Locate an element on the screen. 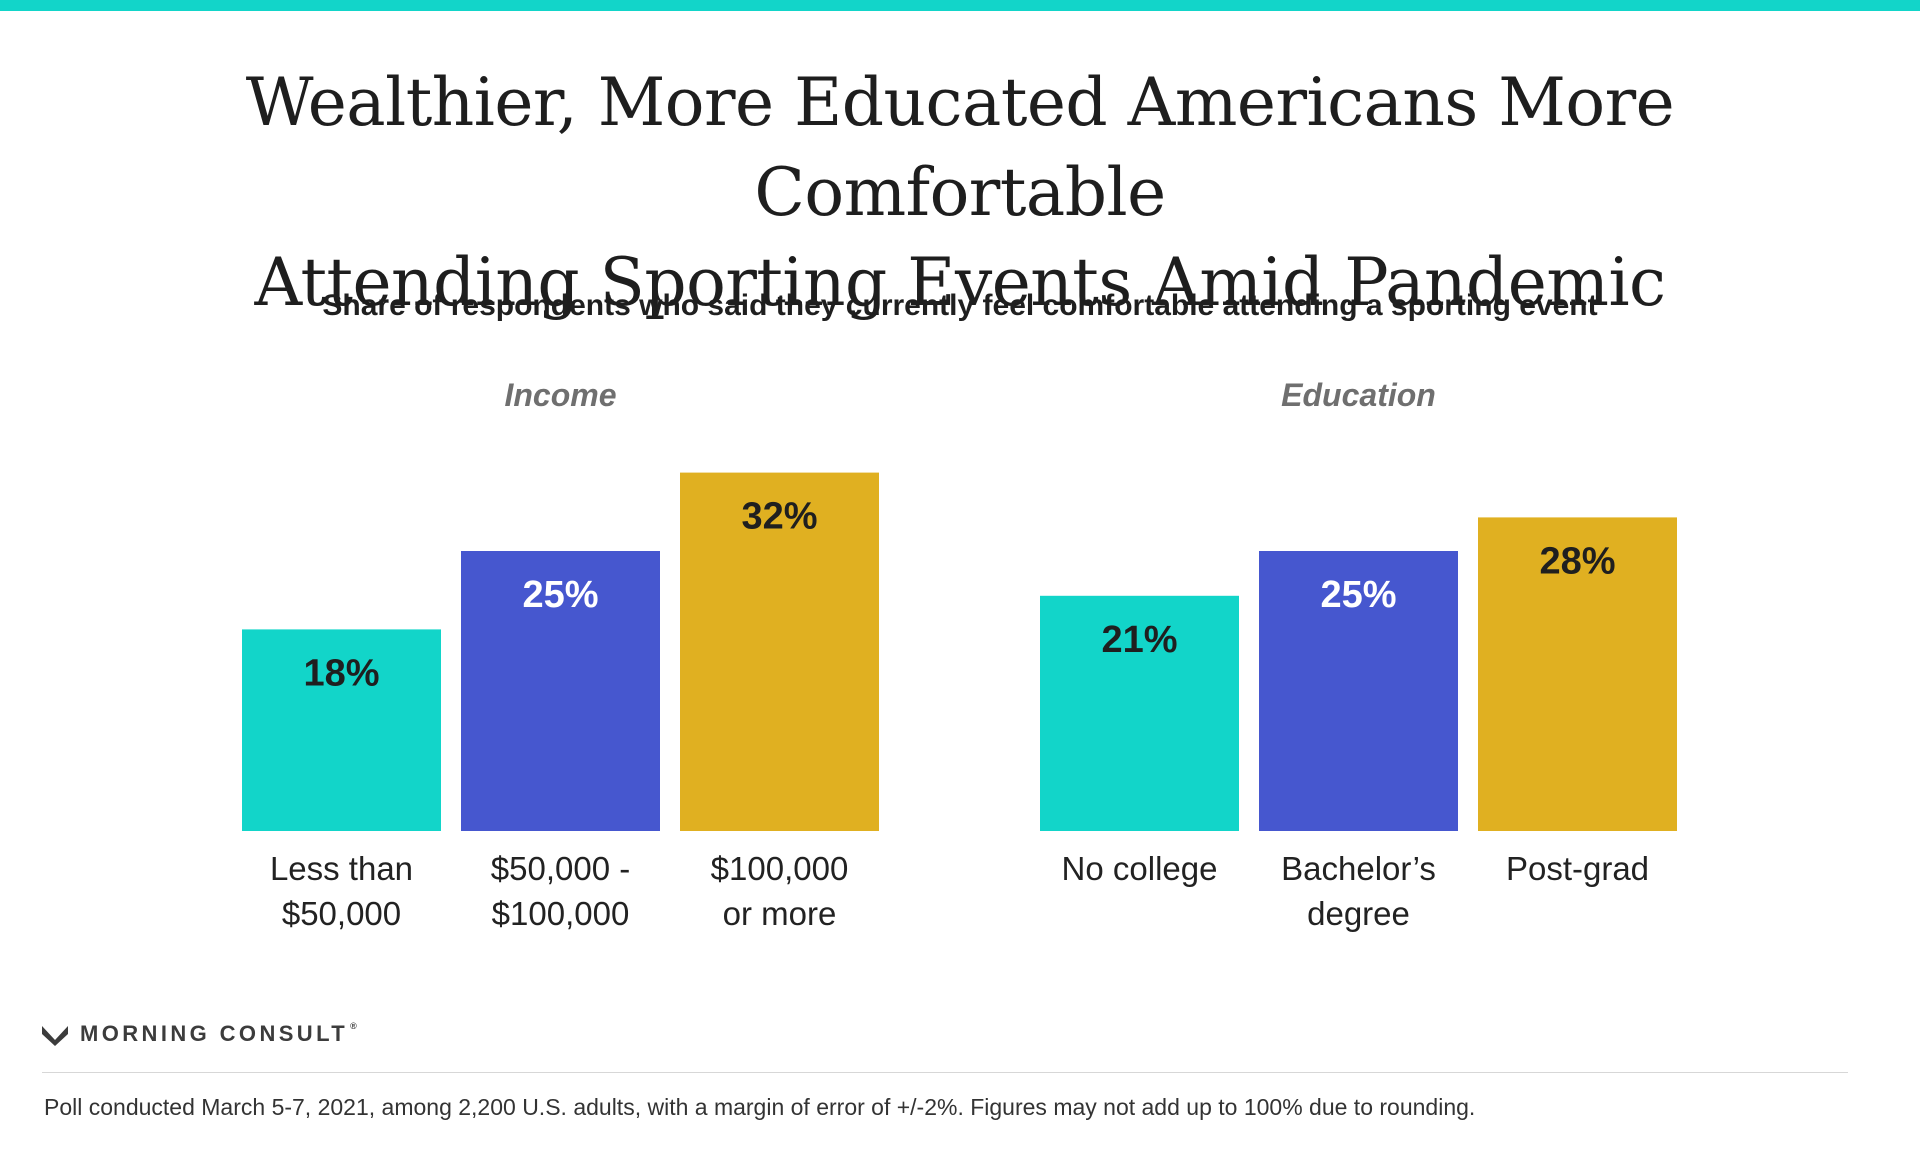 This screenshot has height=1152, width=1920. bar-value-label-income-2: 25% is located at coordinates (560, 595).